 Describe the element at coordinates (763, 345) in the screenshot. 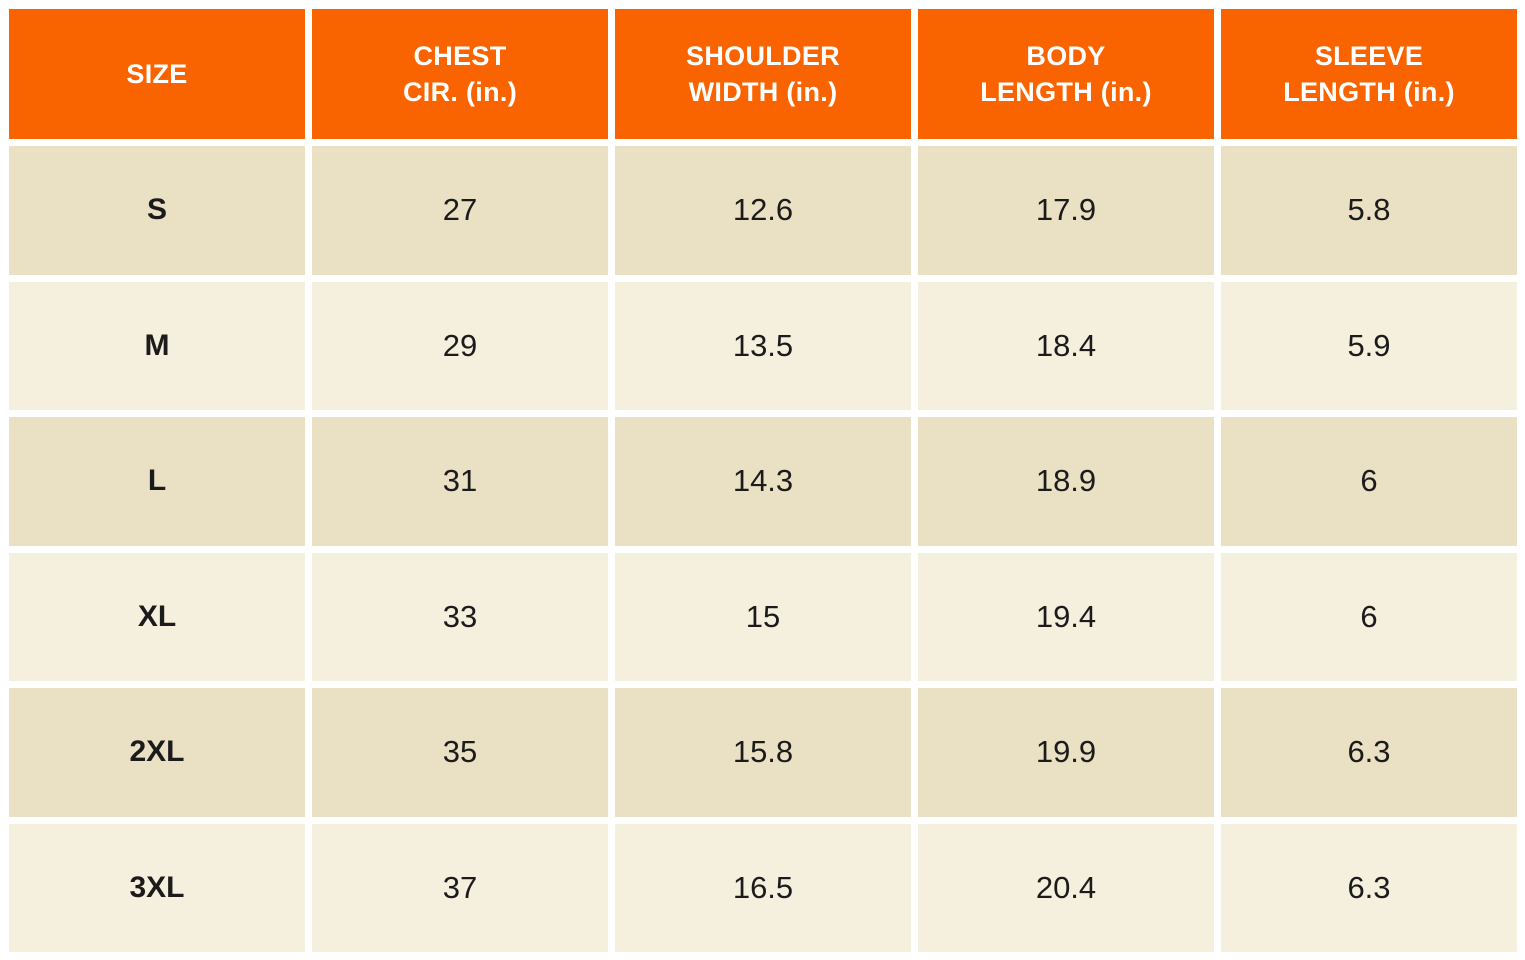

I see `cell-shoulder-m: 13.5` at that location.